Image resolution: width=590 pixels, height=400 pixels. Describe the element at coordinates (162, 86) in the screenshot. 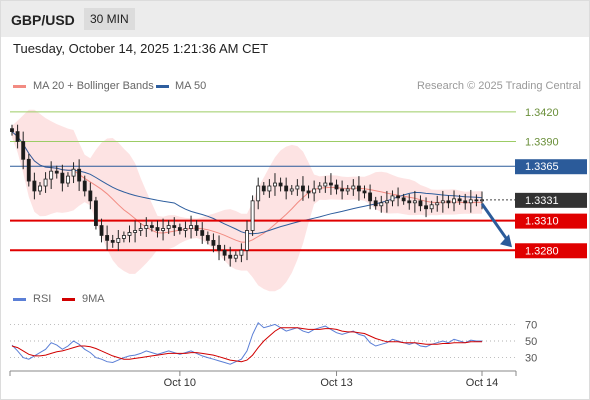

I see `ma50-legend-swatch` at that location.